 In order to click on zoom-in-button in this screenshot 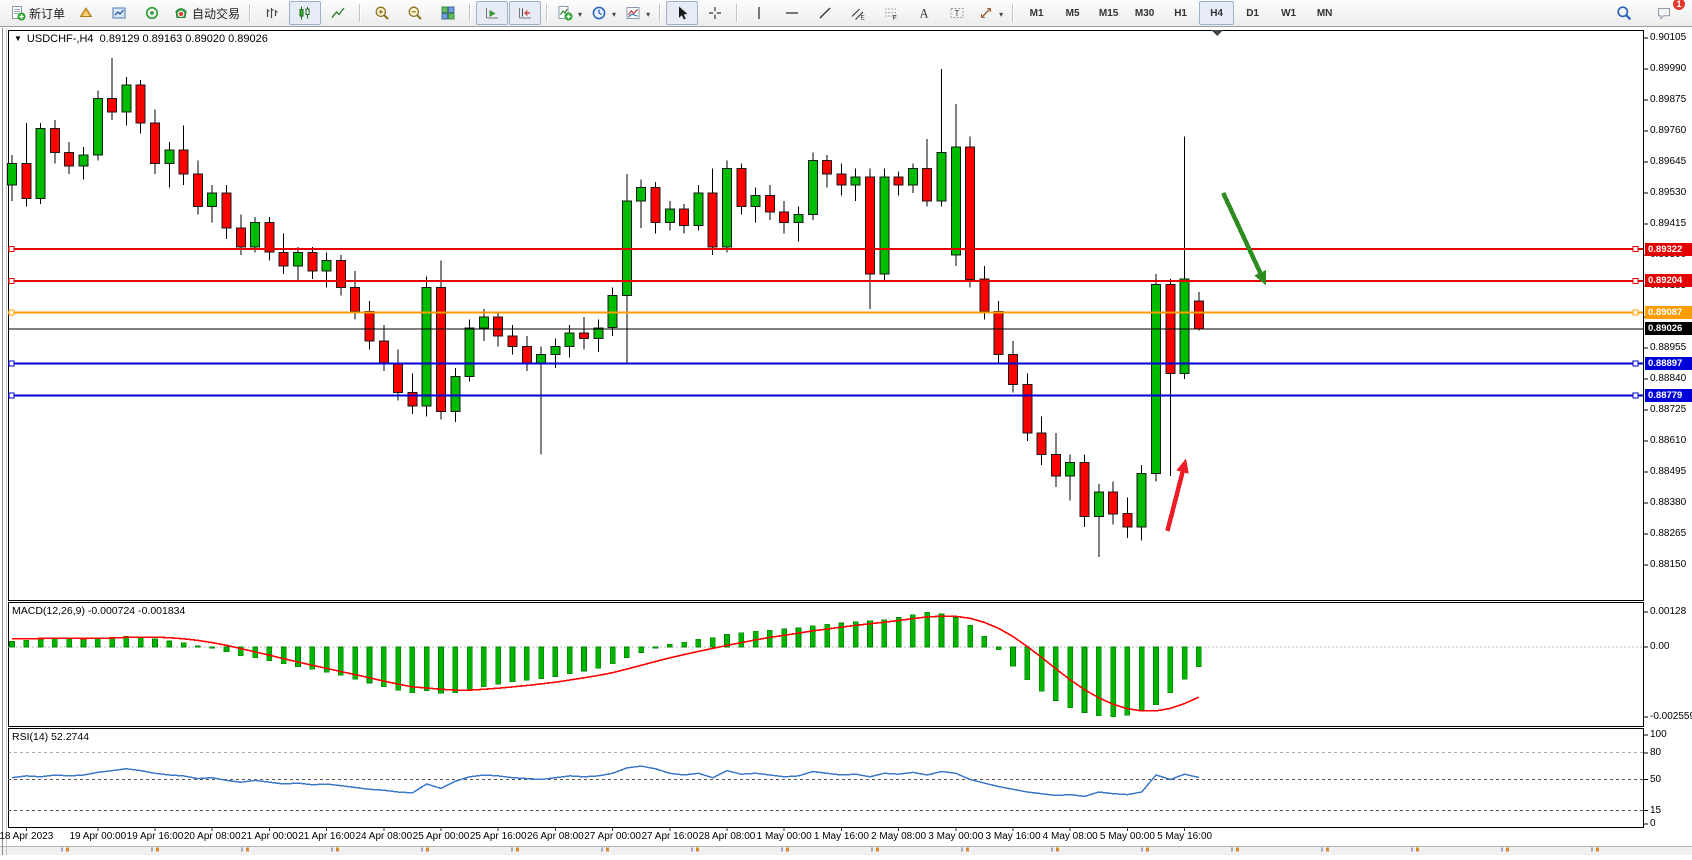, I will do `click(382, 13)`.